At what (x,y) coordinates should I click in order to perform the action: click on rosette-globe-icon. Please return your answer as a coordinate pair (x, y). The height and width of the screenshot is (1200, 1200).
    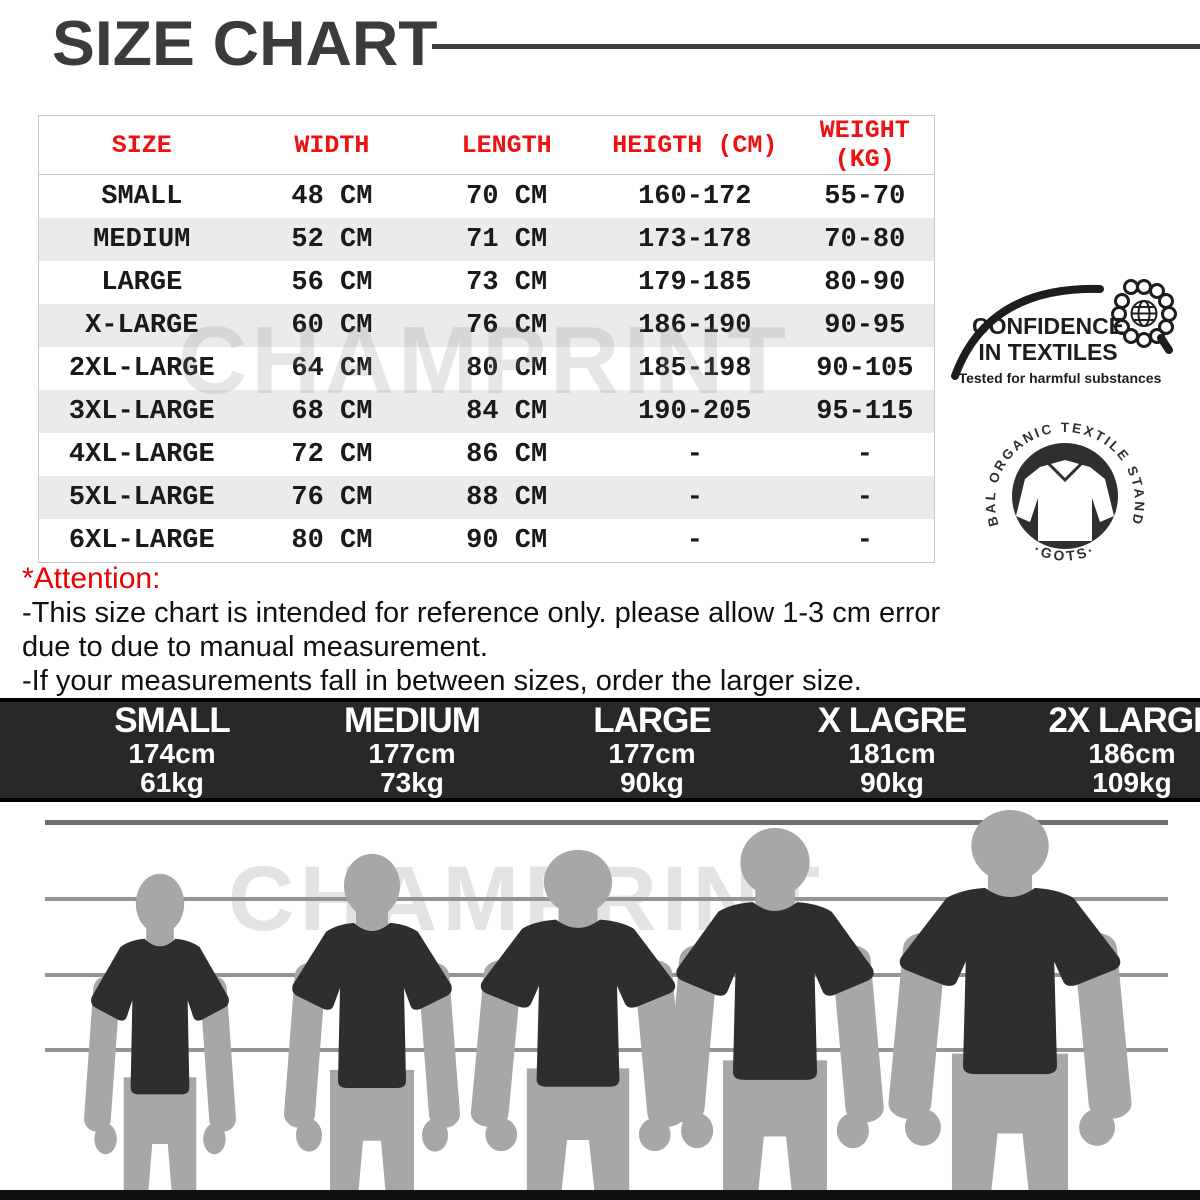
    Looking at the image, I should click on (1144, 316).